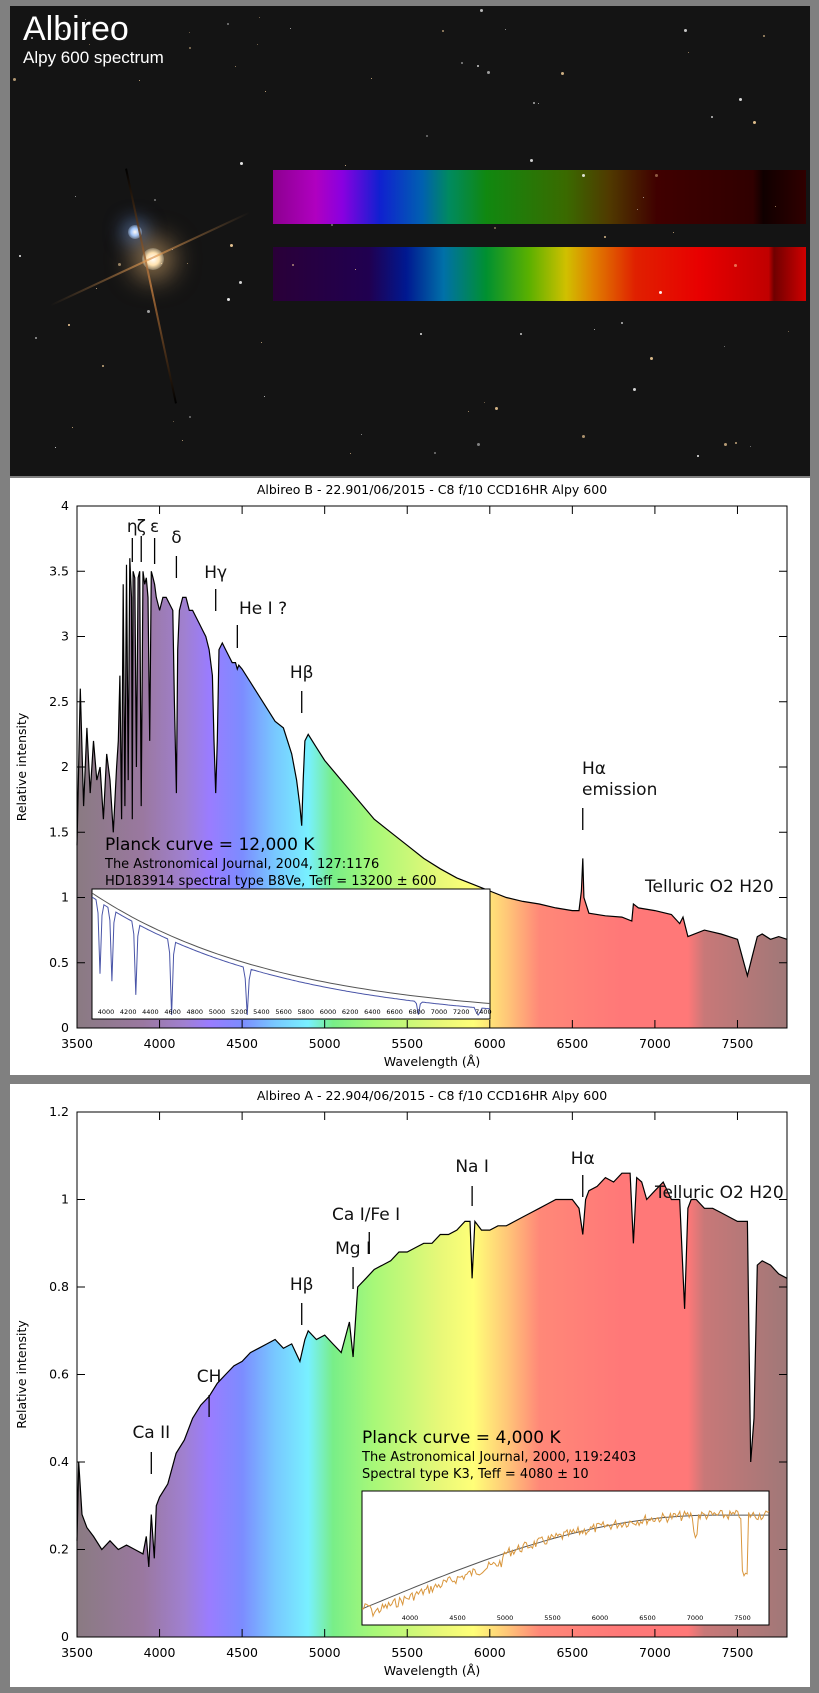  Describe the element at coordinates (172, 1012) in the screenshot. I see `inset-x-tick-label: 4600` at that location.